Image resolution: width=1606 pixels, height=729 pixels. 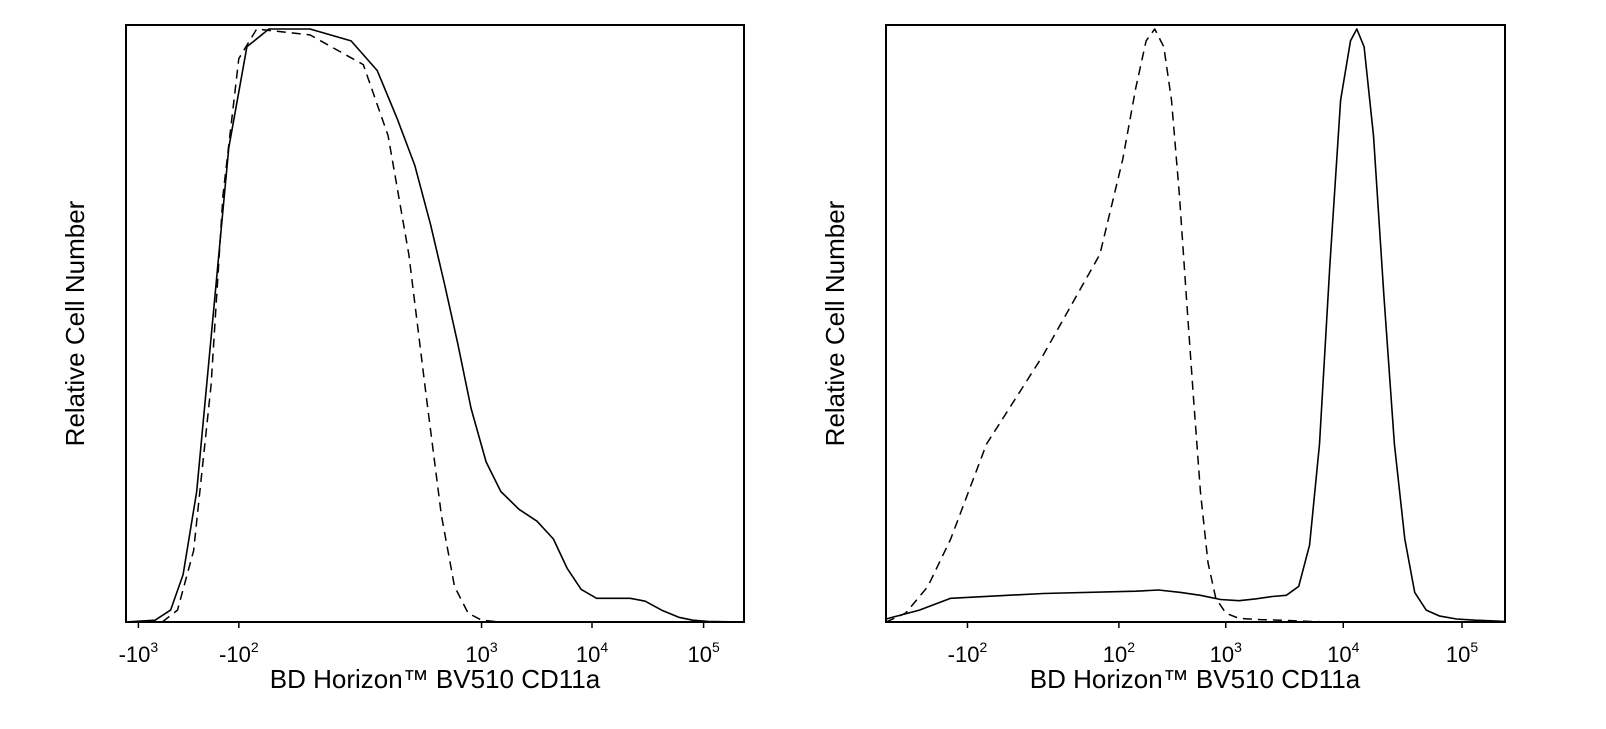 What do you see at coordinates (139, 653) in the screenshot?
I see `x-tick-label: -103` at bounding box center [139, 653].